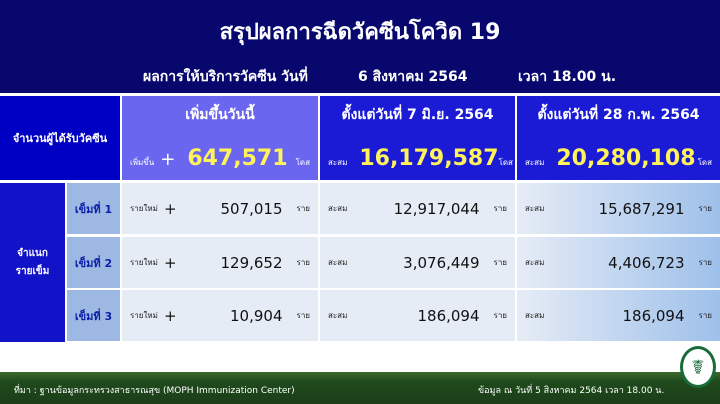  Describe the element at coordinates (256, 315) in the screenshot. I see `today-value: 10,904` at that location.